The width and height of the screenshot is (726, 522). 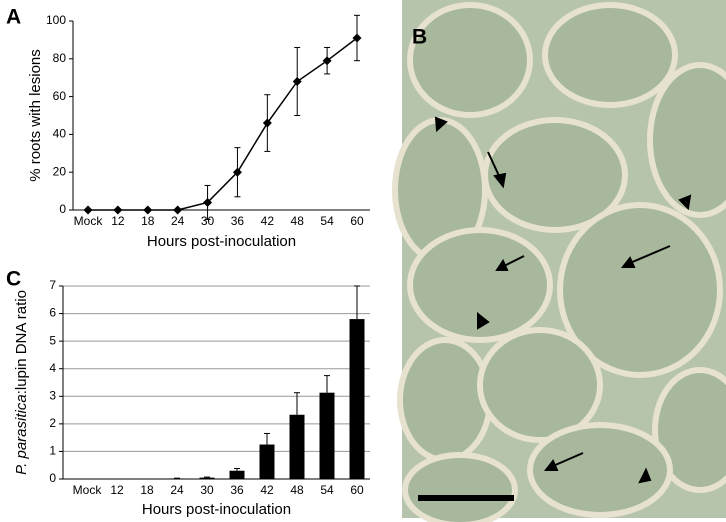 I want to click on y-tick-label: 80, so click(x=60, y=58).